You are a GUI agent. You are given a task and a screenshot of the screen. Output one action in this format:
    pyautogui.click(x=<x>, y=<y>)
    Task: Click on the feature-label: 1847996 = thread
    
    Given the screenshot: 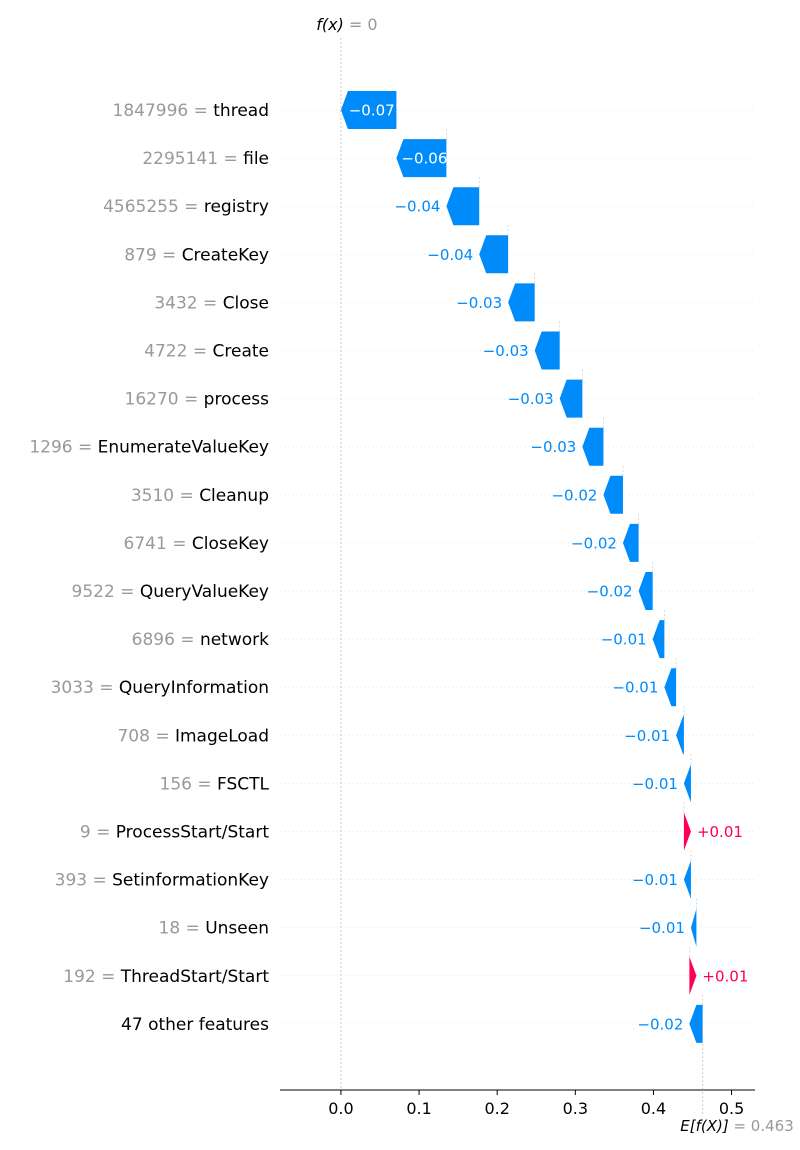 What is the action you would take?
    pyautogui.click(x=191, y=111)
    